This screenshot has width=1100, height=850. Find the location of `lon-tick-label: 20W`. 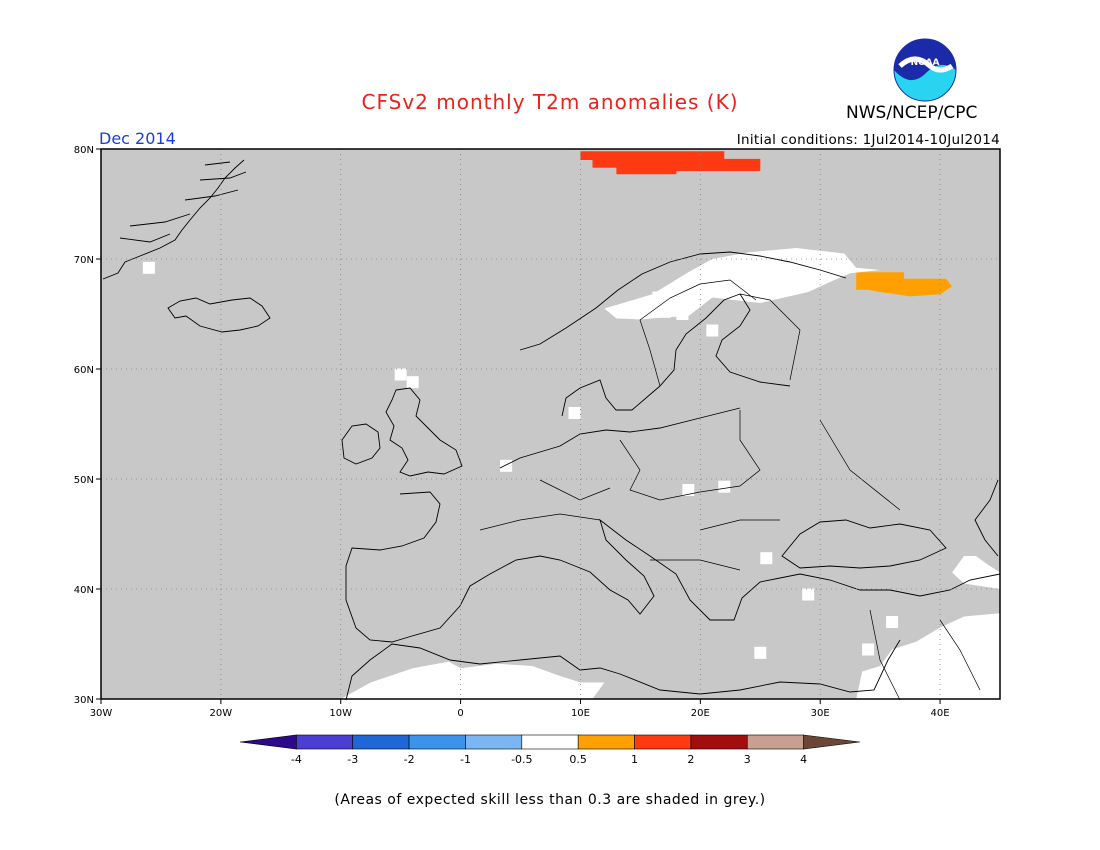

lon-tick-label: 20W is located at coordinates (221, 713).